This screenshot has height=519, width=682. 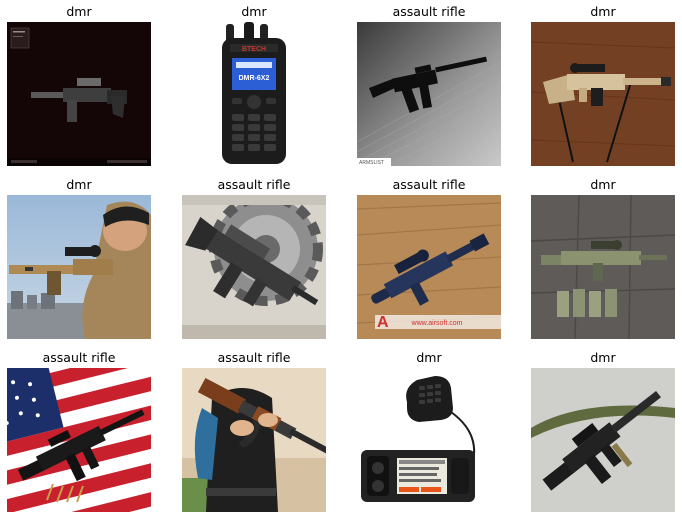 What do you see at coordinates (603, 267) in the screenshot?
I see `camo-rifle-on-tiles-image` at bounding box center [603, 267].